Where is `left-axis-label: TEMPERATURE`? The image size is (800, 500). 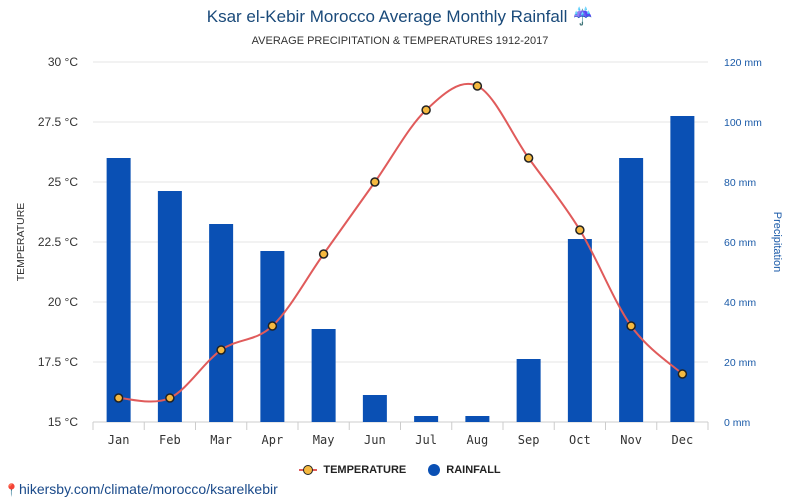 left-axis-label: TEMPERATURE is located at coordinates (21, 242).